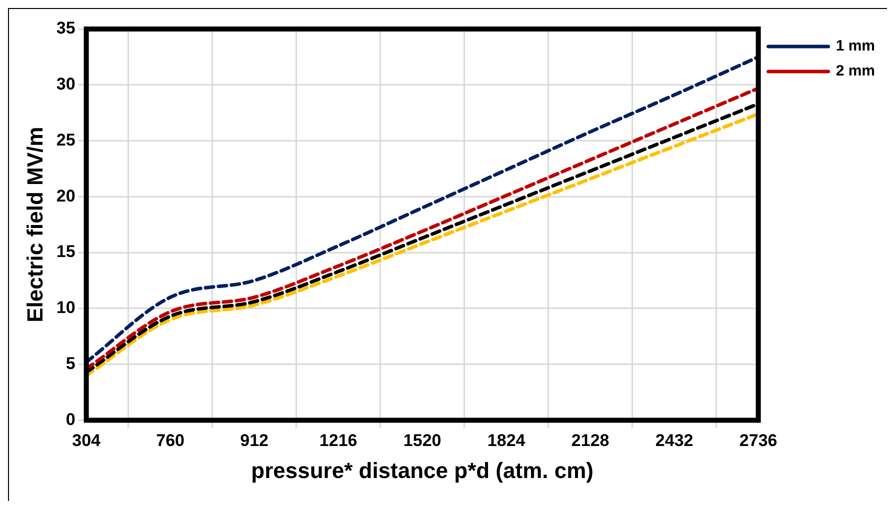  I want to click on x-tick-label: 760, so click(170, 440).